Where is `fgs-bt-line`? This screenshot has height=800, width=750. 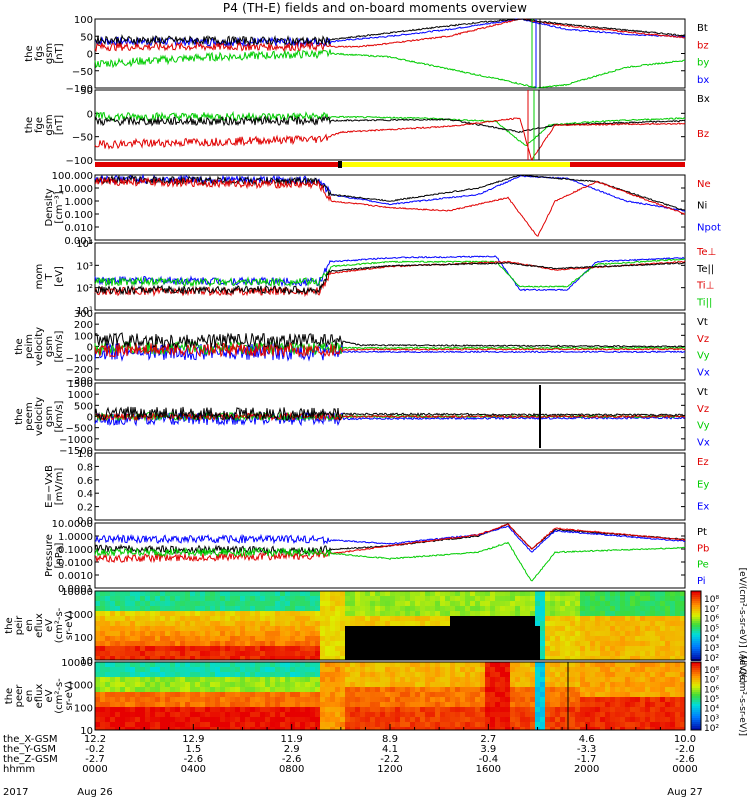
fgs-bt-line is located at coordinates (390, 32).